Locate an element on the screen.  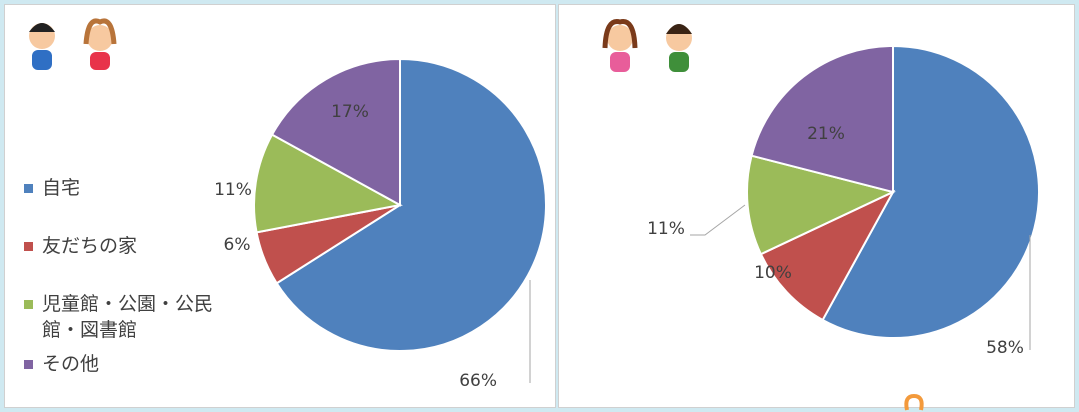
legend-item: 児童館・公園・公民館・図書館 is located at coordinates (119, 317).